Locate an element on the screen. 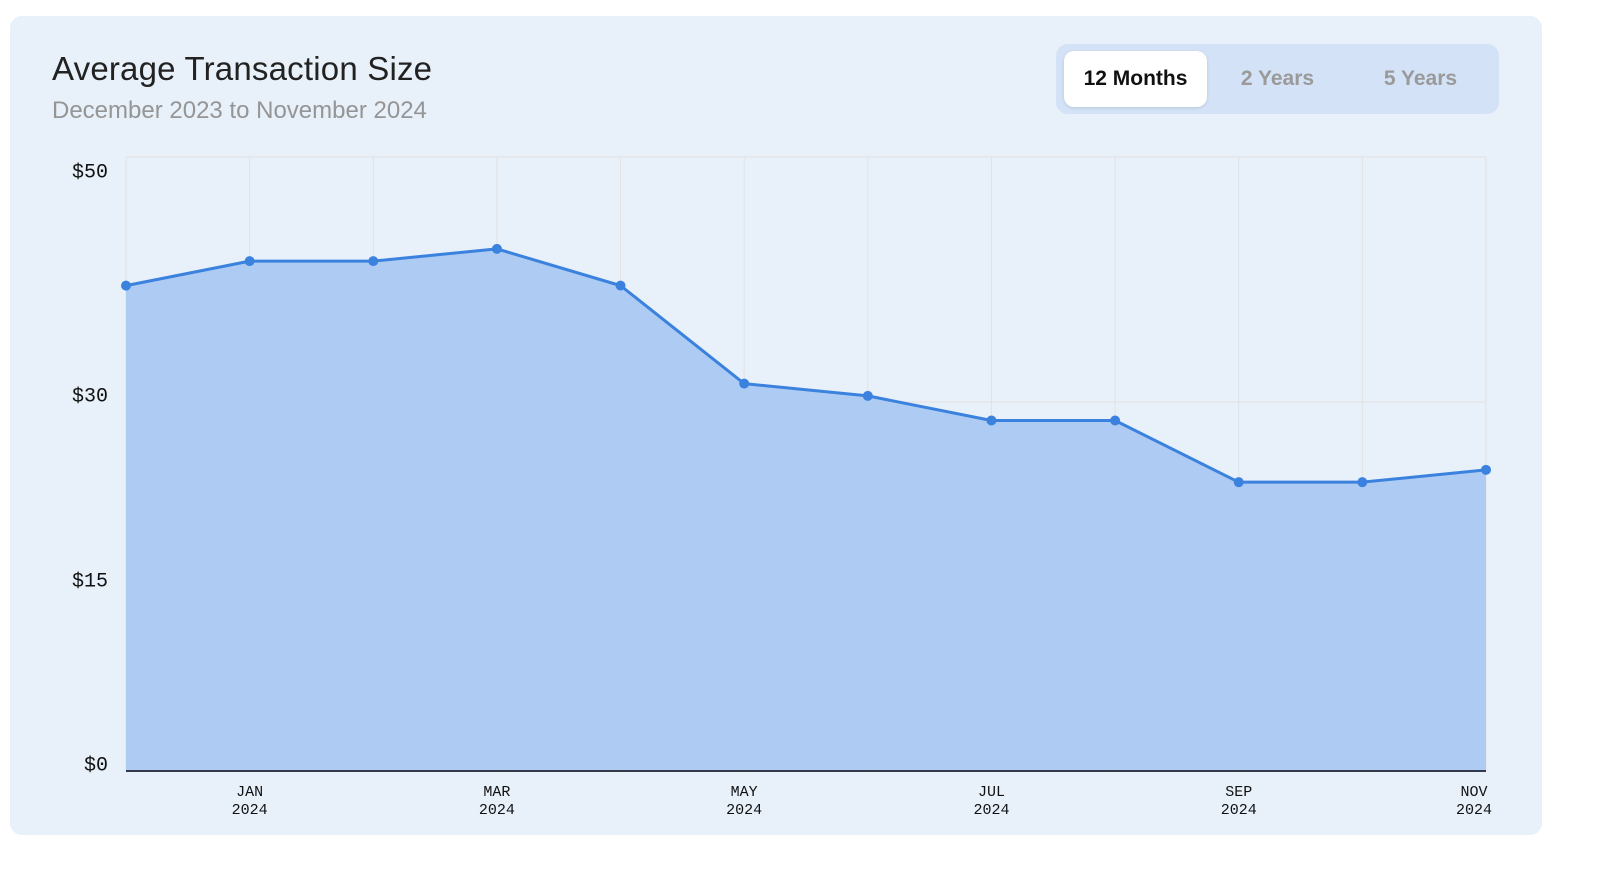 The image size is (1600, 872). range-2-years-button: 2 Years is located at coordinates (1277, 79).